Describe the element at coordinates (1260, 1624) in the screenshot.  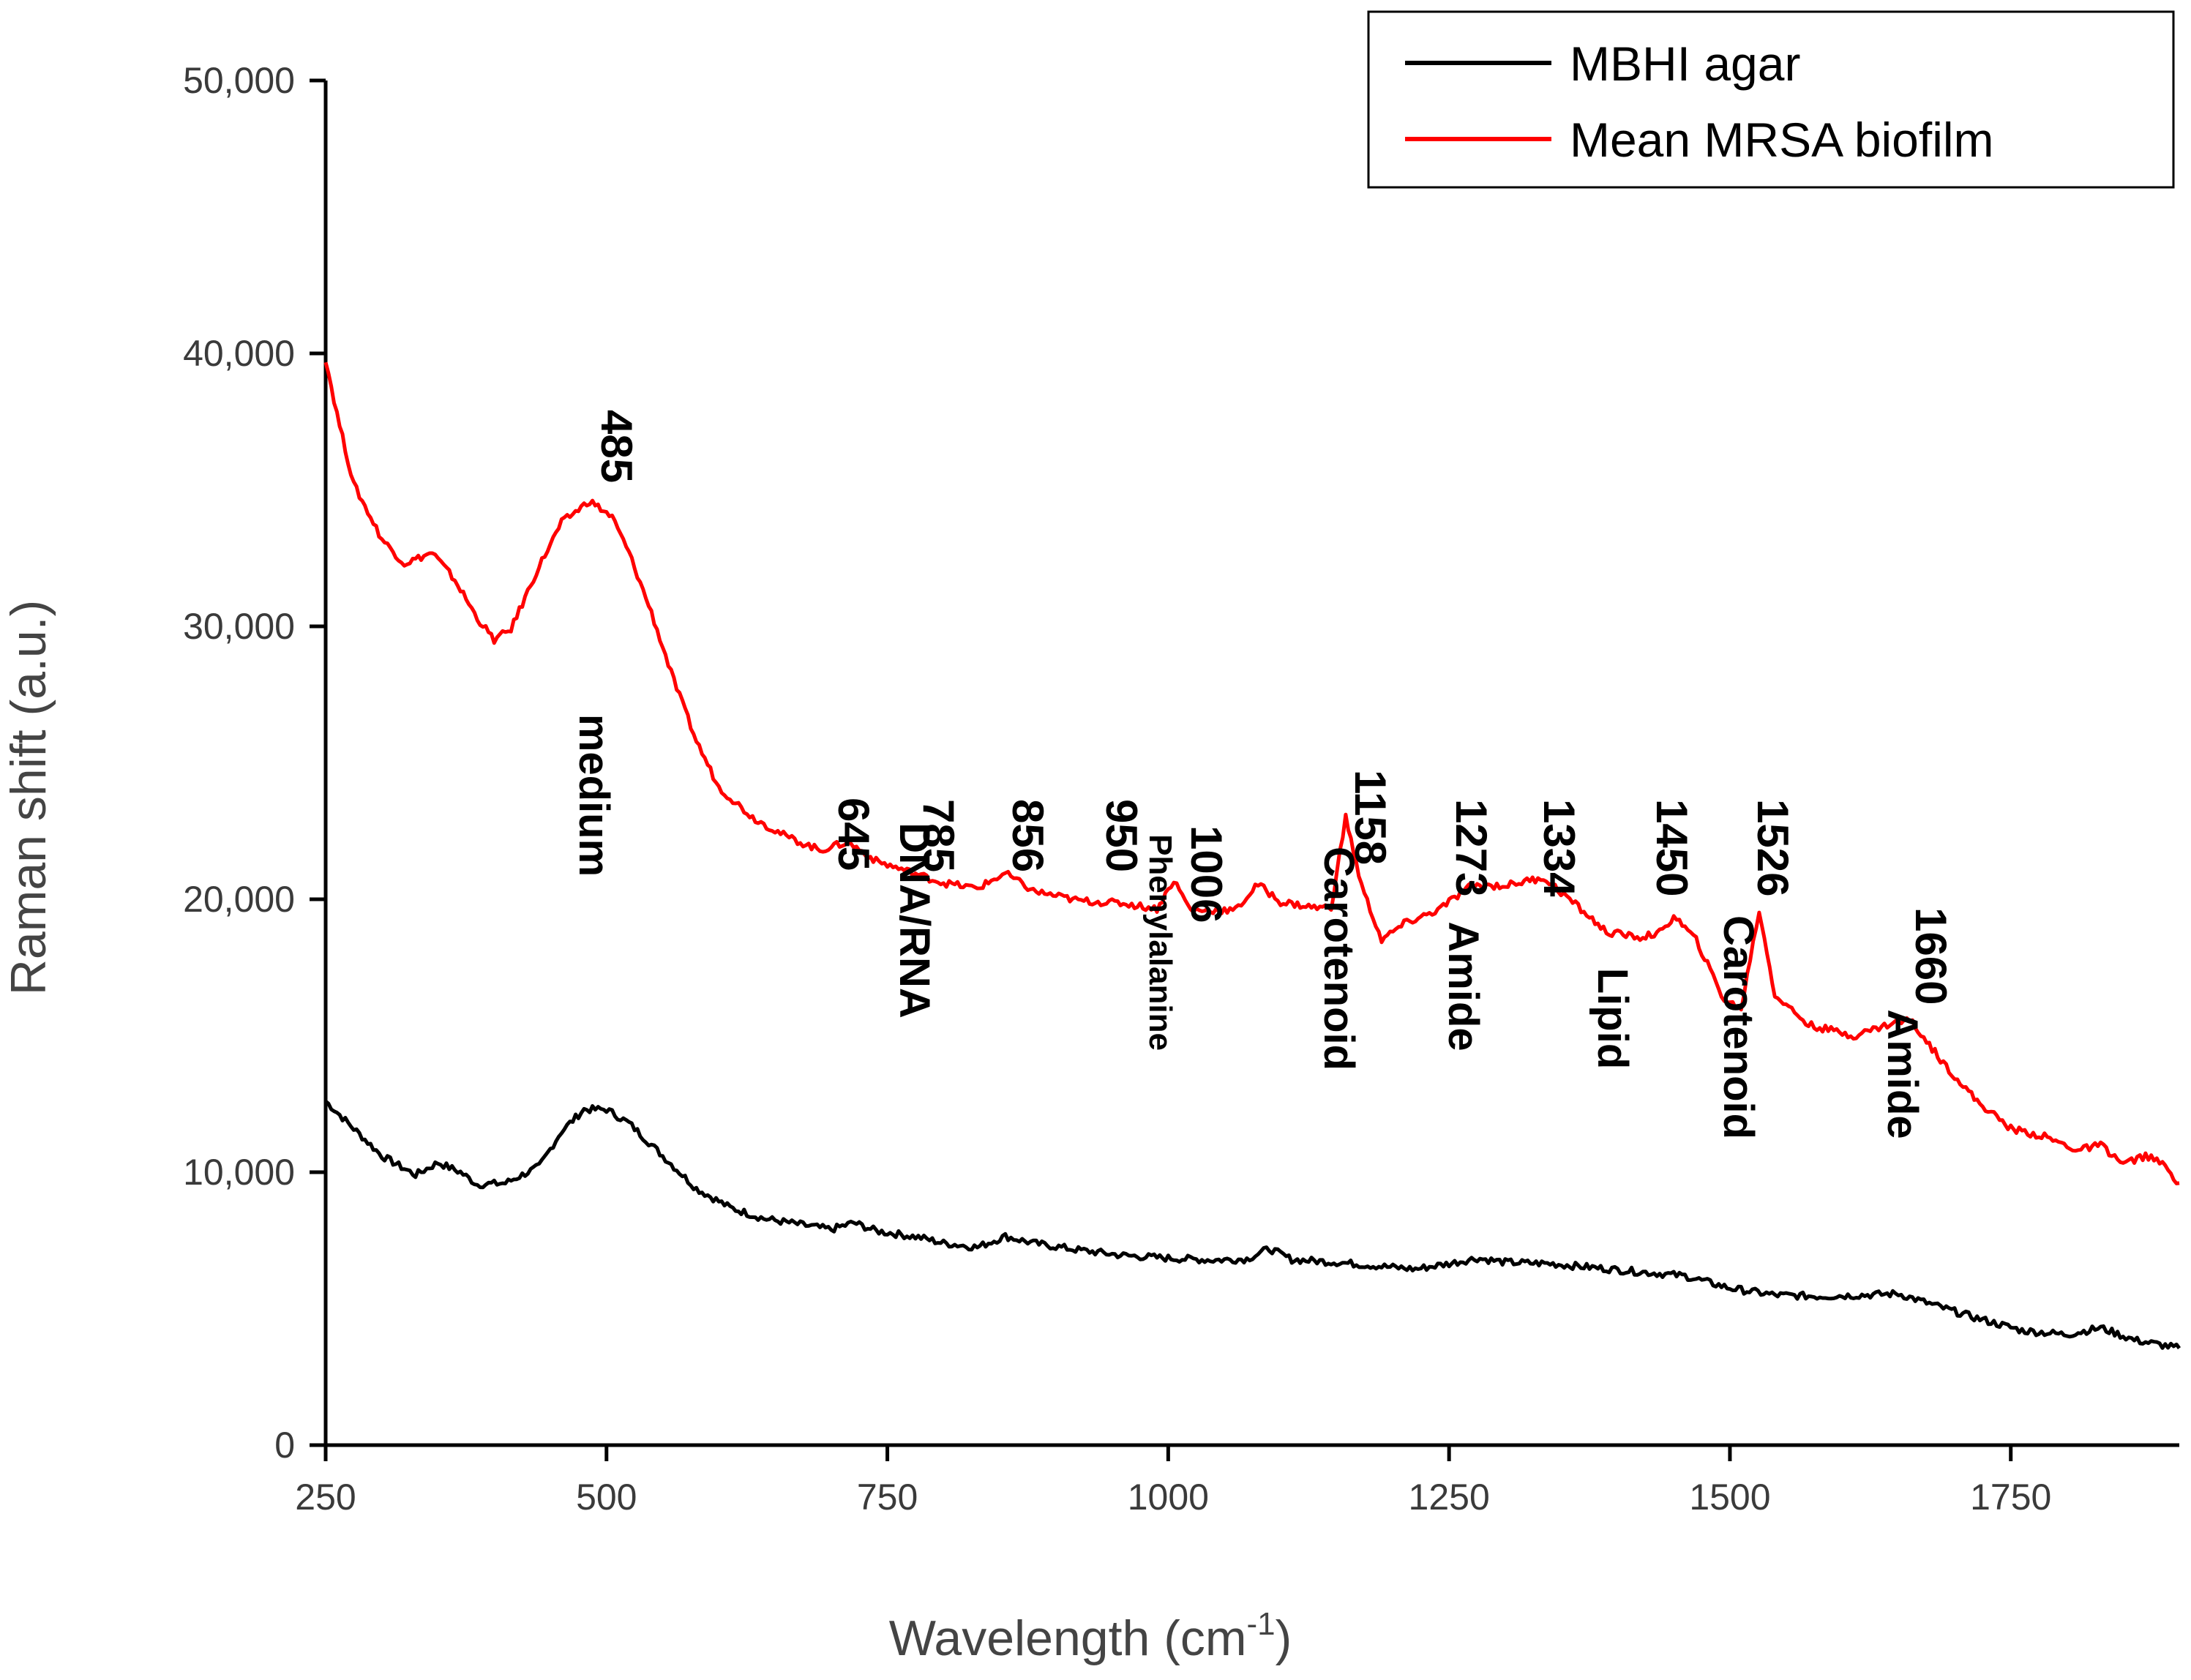
I see `x-axis-title-superscript: -1` at that location.